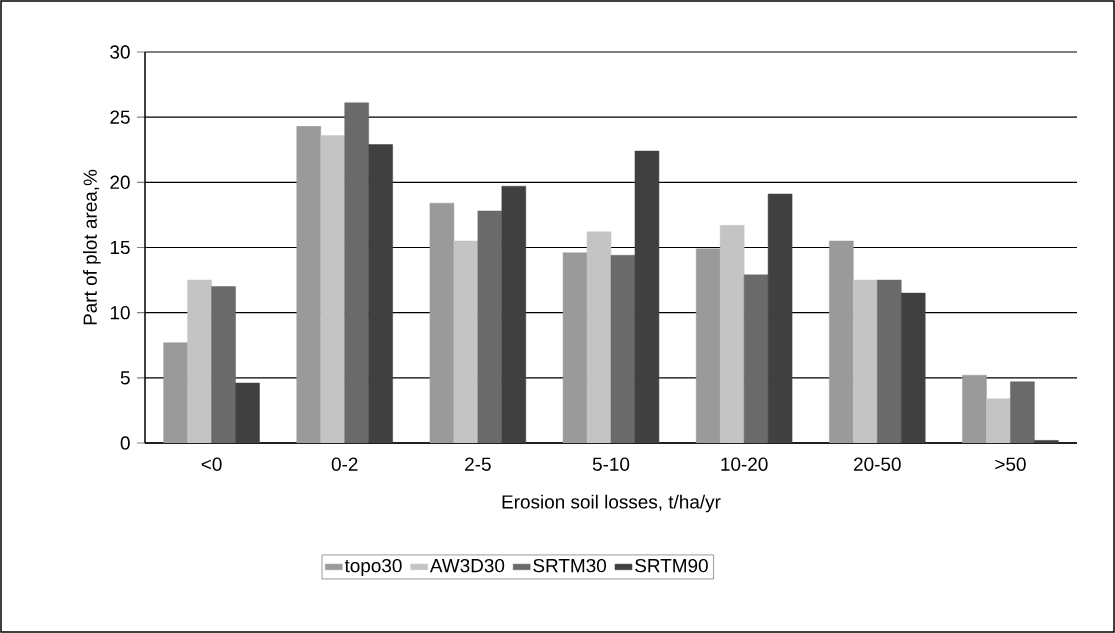  Describe the element at coordinates (125, 443) in the screenshot. I see `y-tick-label: 0` at that location.